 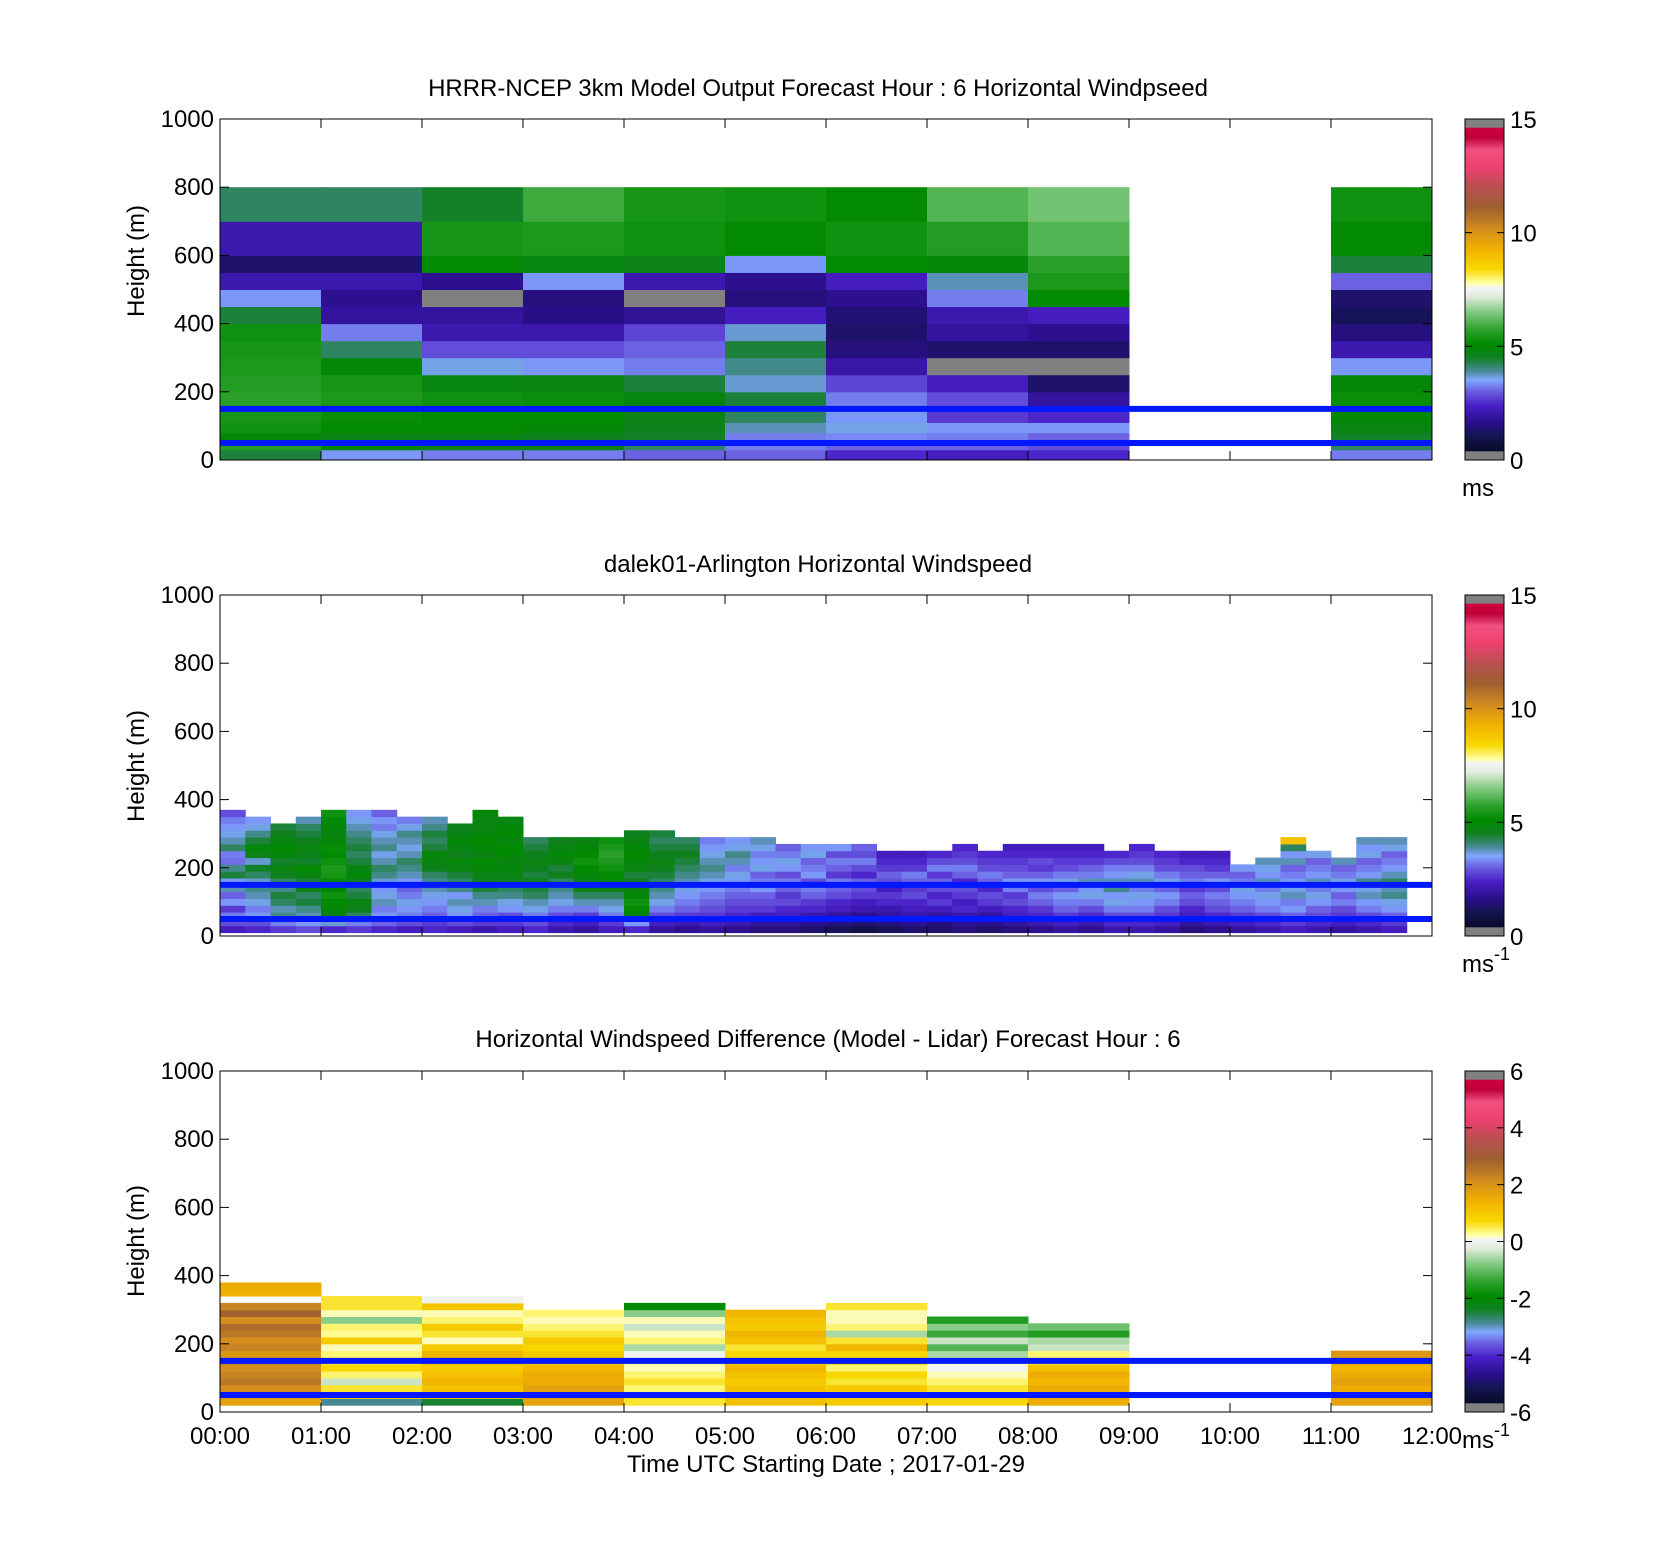 I want to click on colorbar-unit: ms-1, so click(x=1486, y=1437).